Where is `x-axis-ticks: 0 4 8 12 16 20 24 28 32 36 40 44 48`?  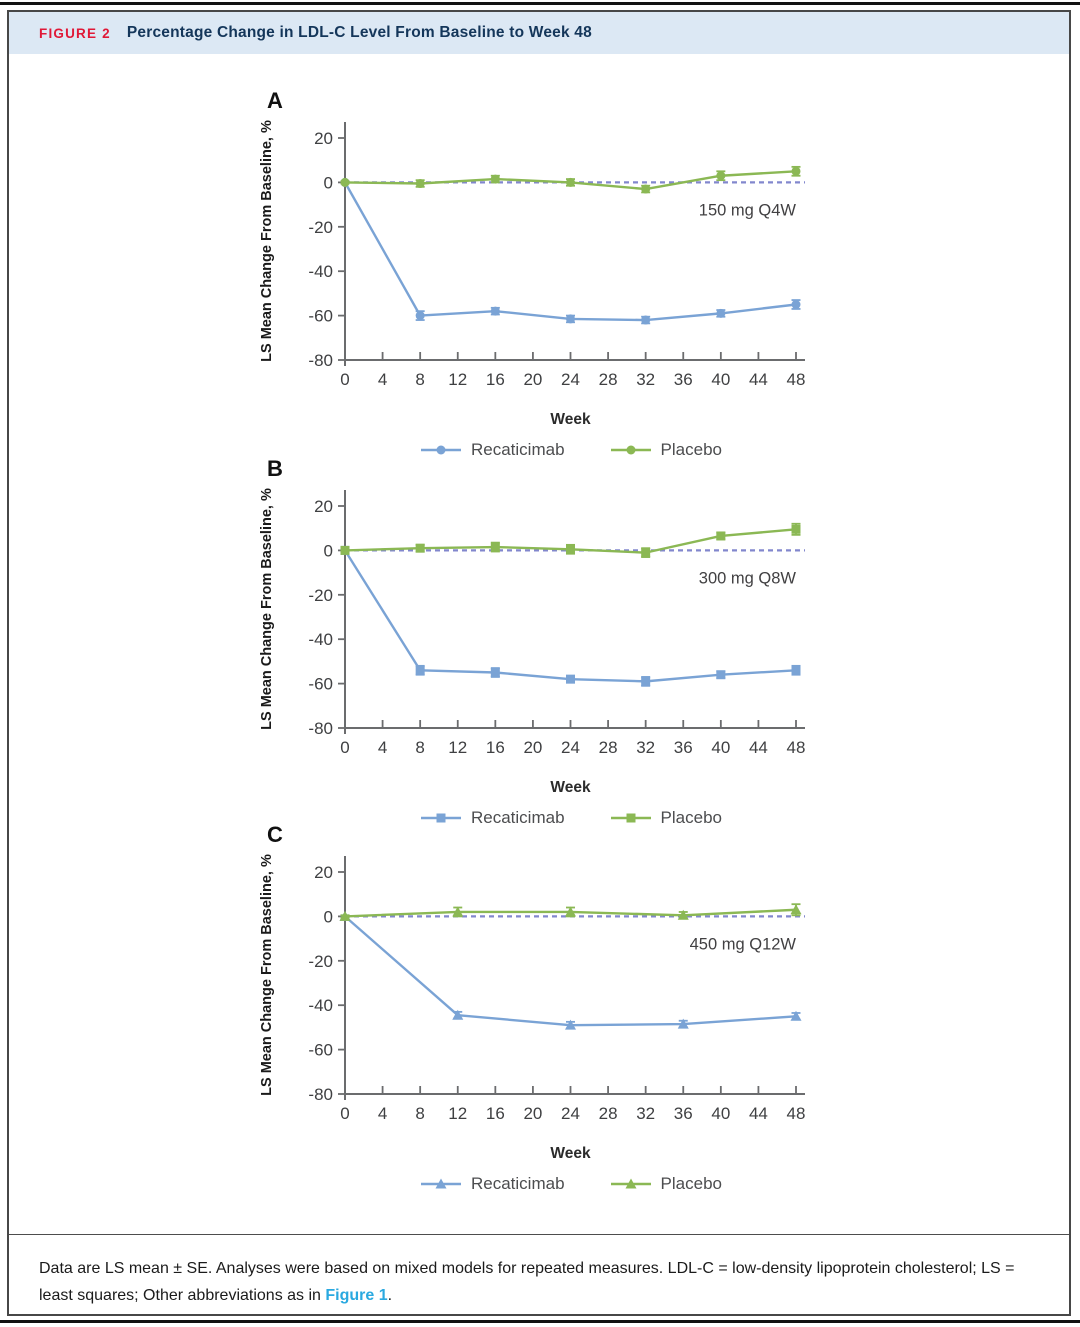 x-axis-ticks: 0 4 8 12 16 20 24 28 32 36 40 44 48 is located at coordinates (572, 1104).